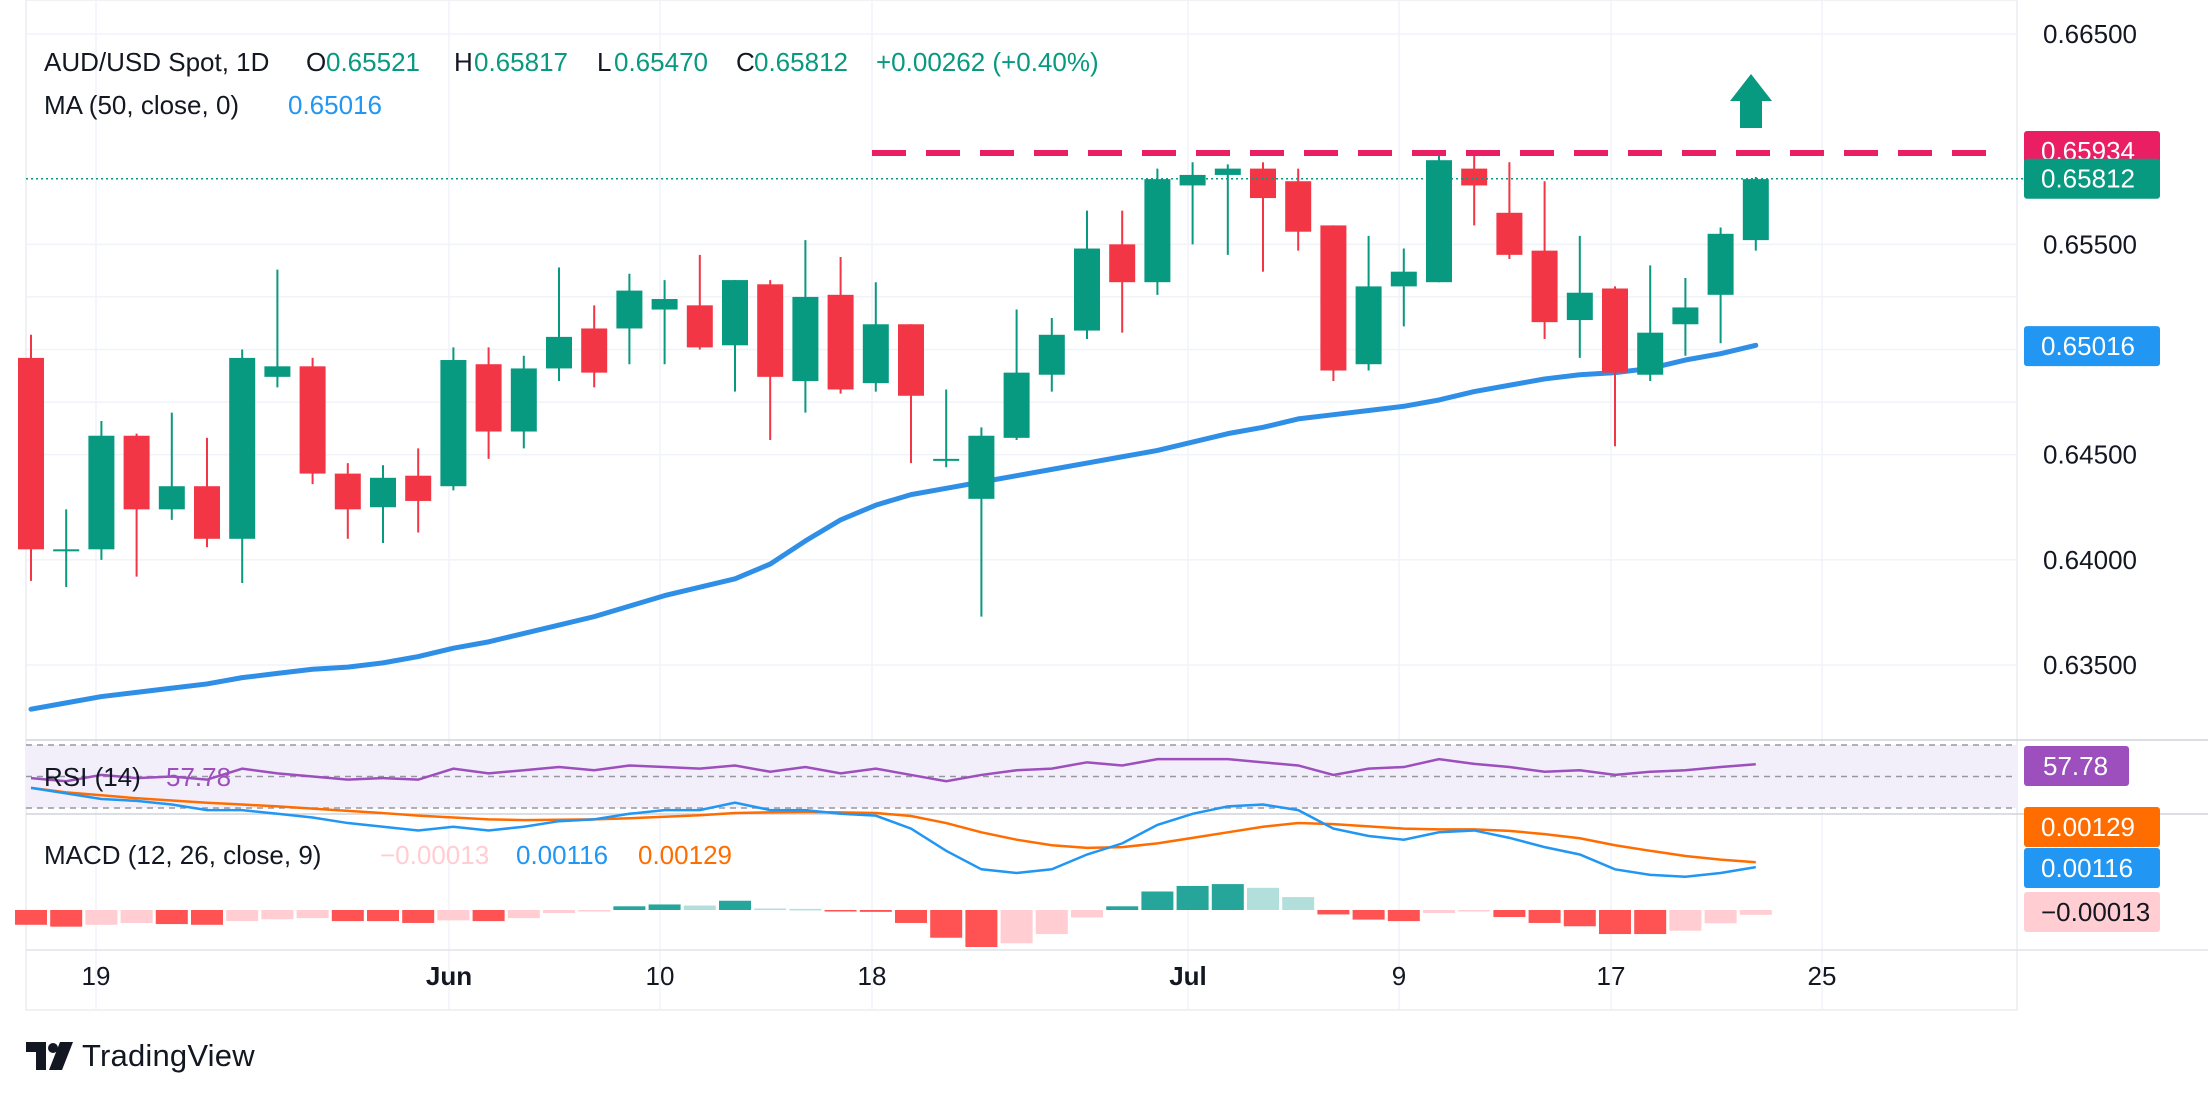 Image resolution: width=2208 pixels, height=1097 pixels. What do you see at coordinates (49, 1056) in the screenshot?
I see `tradingview-logo-icon` at bounding box center [49, 1056].